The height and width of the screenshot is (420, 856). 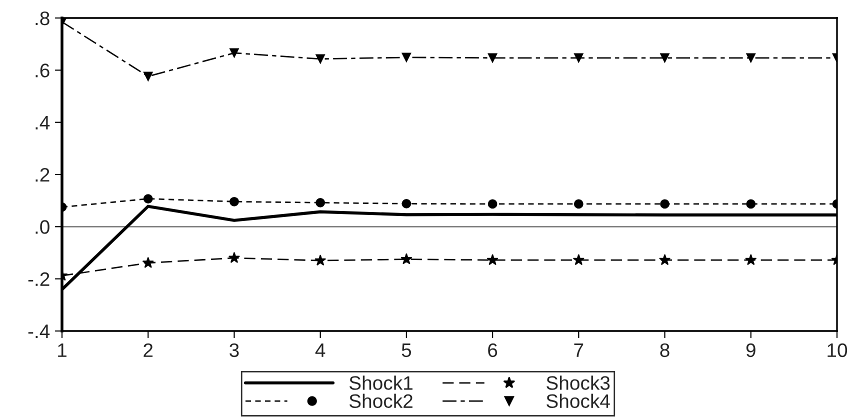 What do you see at coordinates (407, 351) in the screenshot?
I see `x-tick-label: 5` at bounding box center [407, 351].